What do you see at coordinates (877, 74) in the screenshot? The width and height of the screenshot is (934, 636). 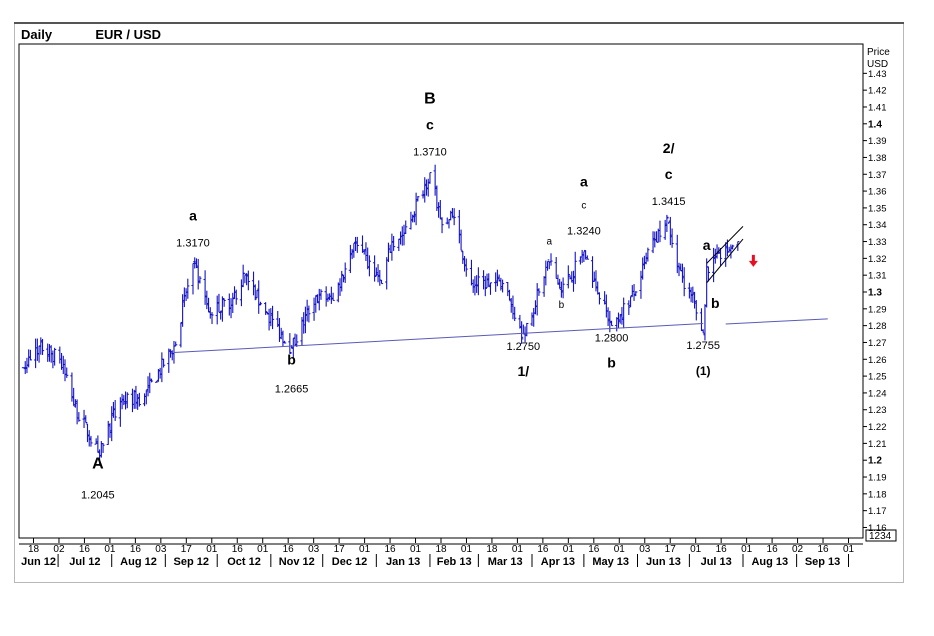 I see `y-tick-label: 1.43` at bounding box center [877, 74].